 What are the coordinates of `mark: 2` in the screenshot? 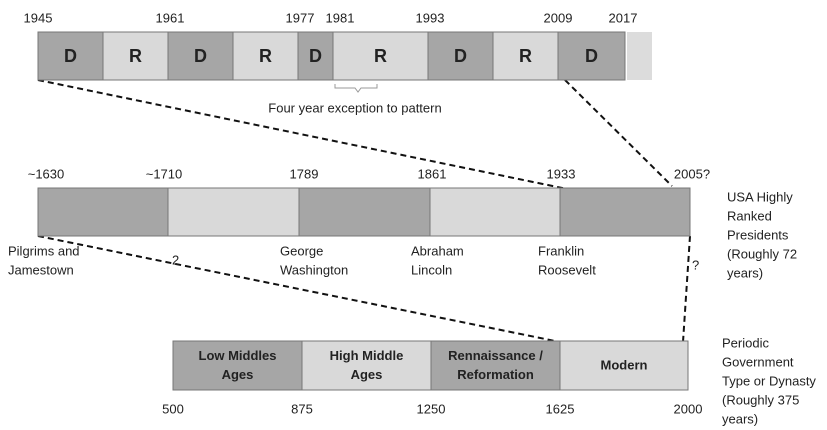 It's located at (175, 259).